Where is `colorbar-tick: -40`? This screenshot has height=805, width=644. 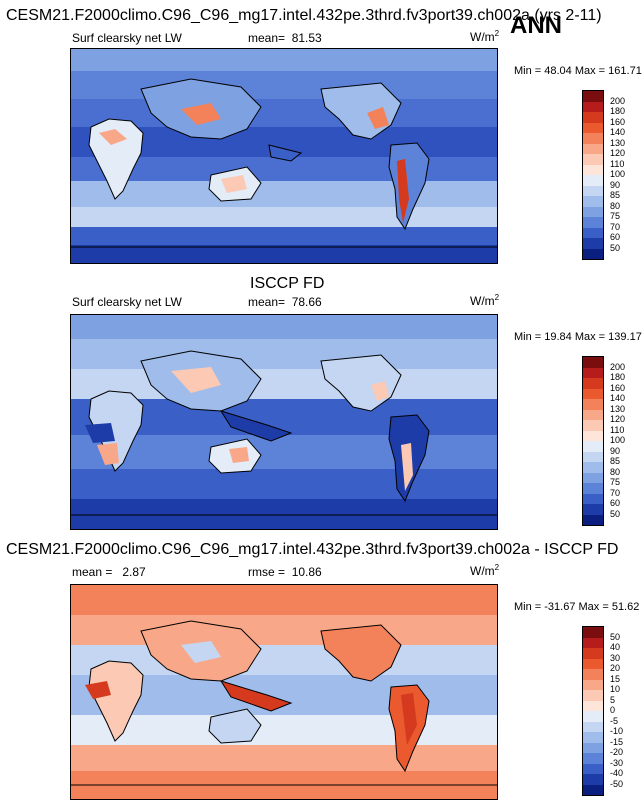 colorbar-tick: -40 is located at coordinates (617, 773).